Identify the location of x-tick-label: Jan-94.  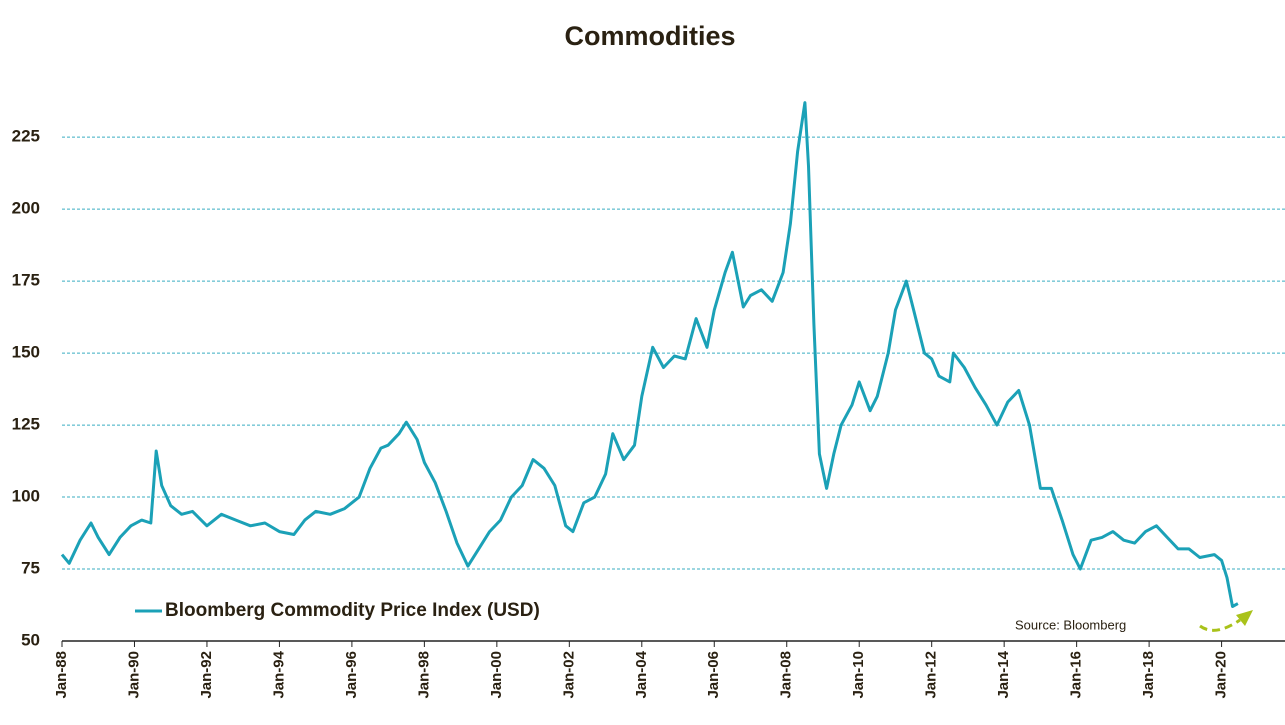
(278, 674).